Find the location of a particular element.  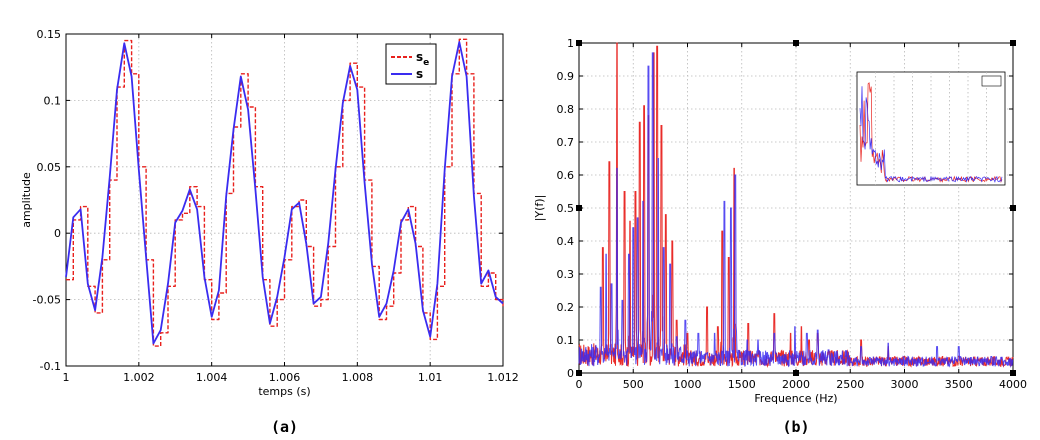

y-tick-label: 0.3 is located at coordinates (566, 274).